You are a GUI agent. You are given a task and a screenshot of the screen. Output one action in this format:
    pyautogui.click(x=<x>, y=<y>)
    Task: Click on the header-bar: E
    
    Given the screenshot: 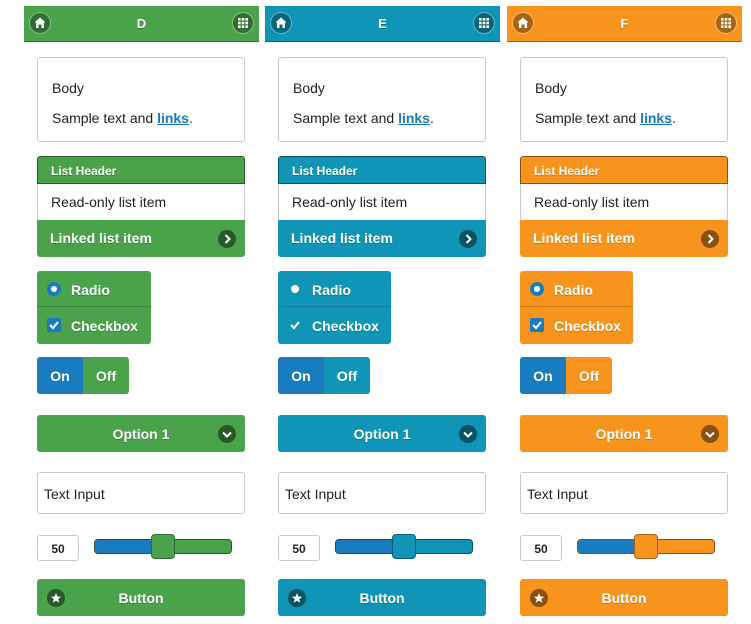 What is the action you would take?
    pyautogui.click(x=382, y=24)
    